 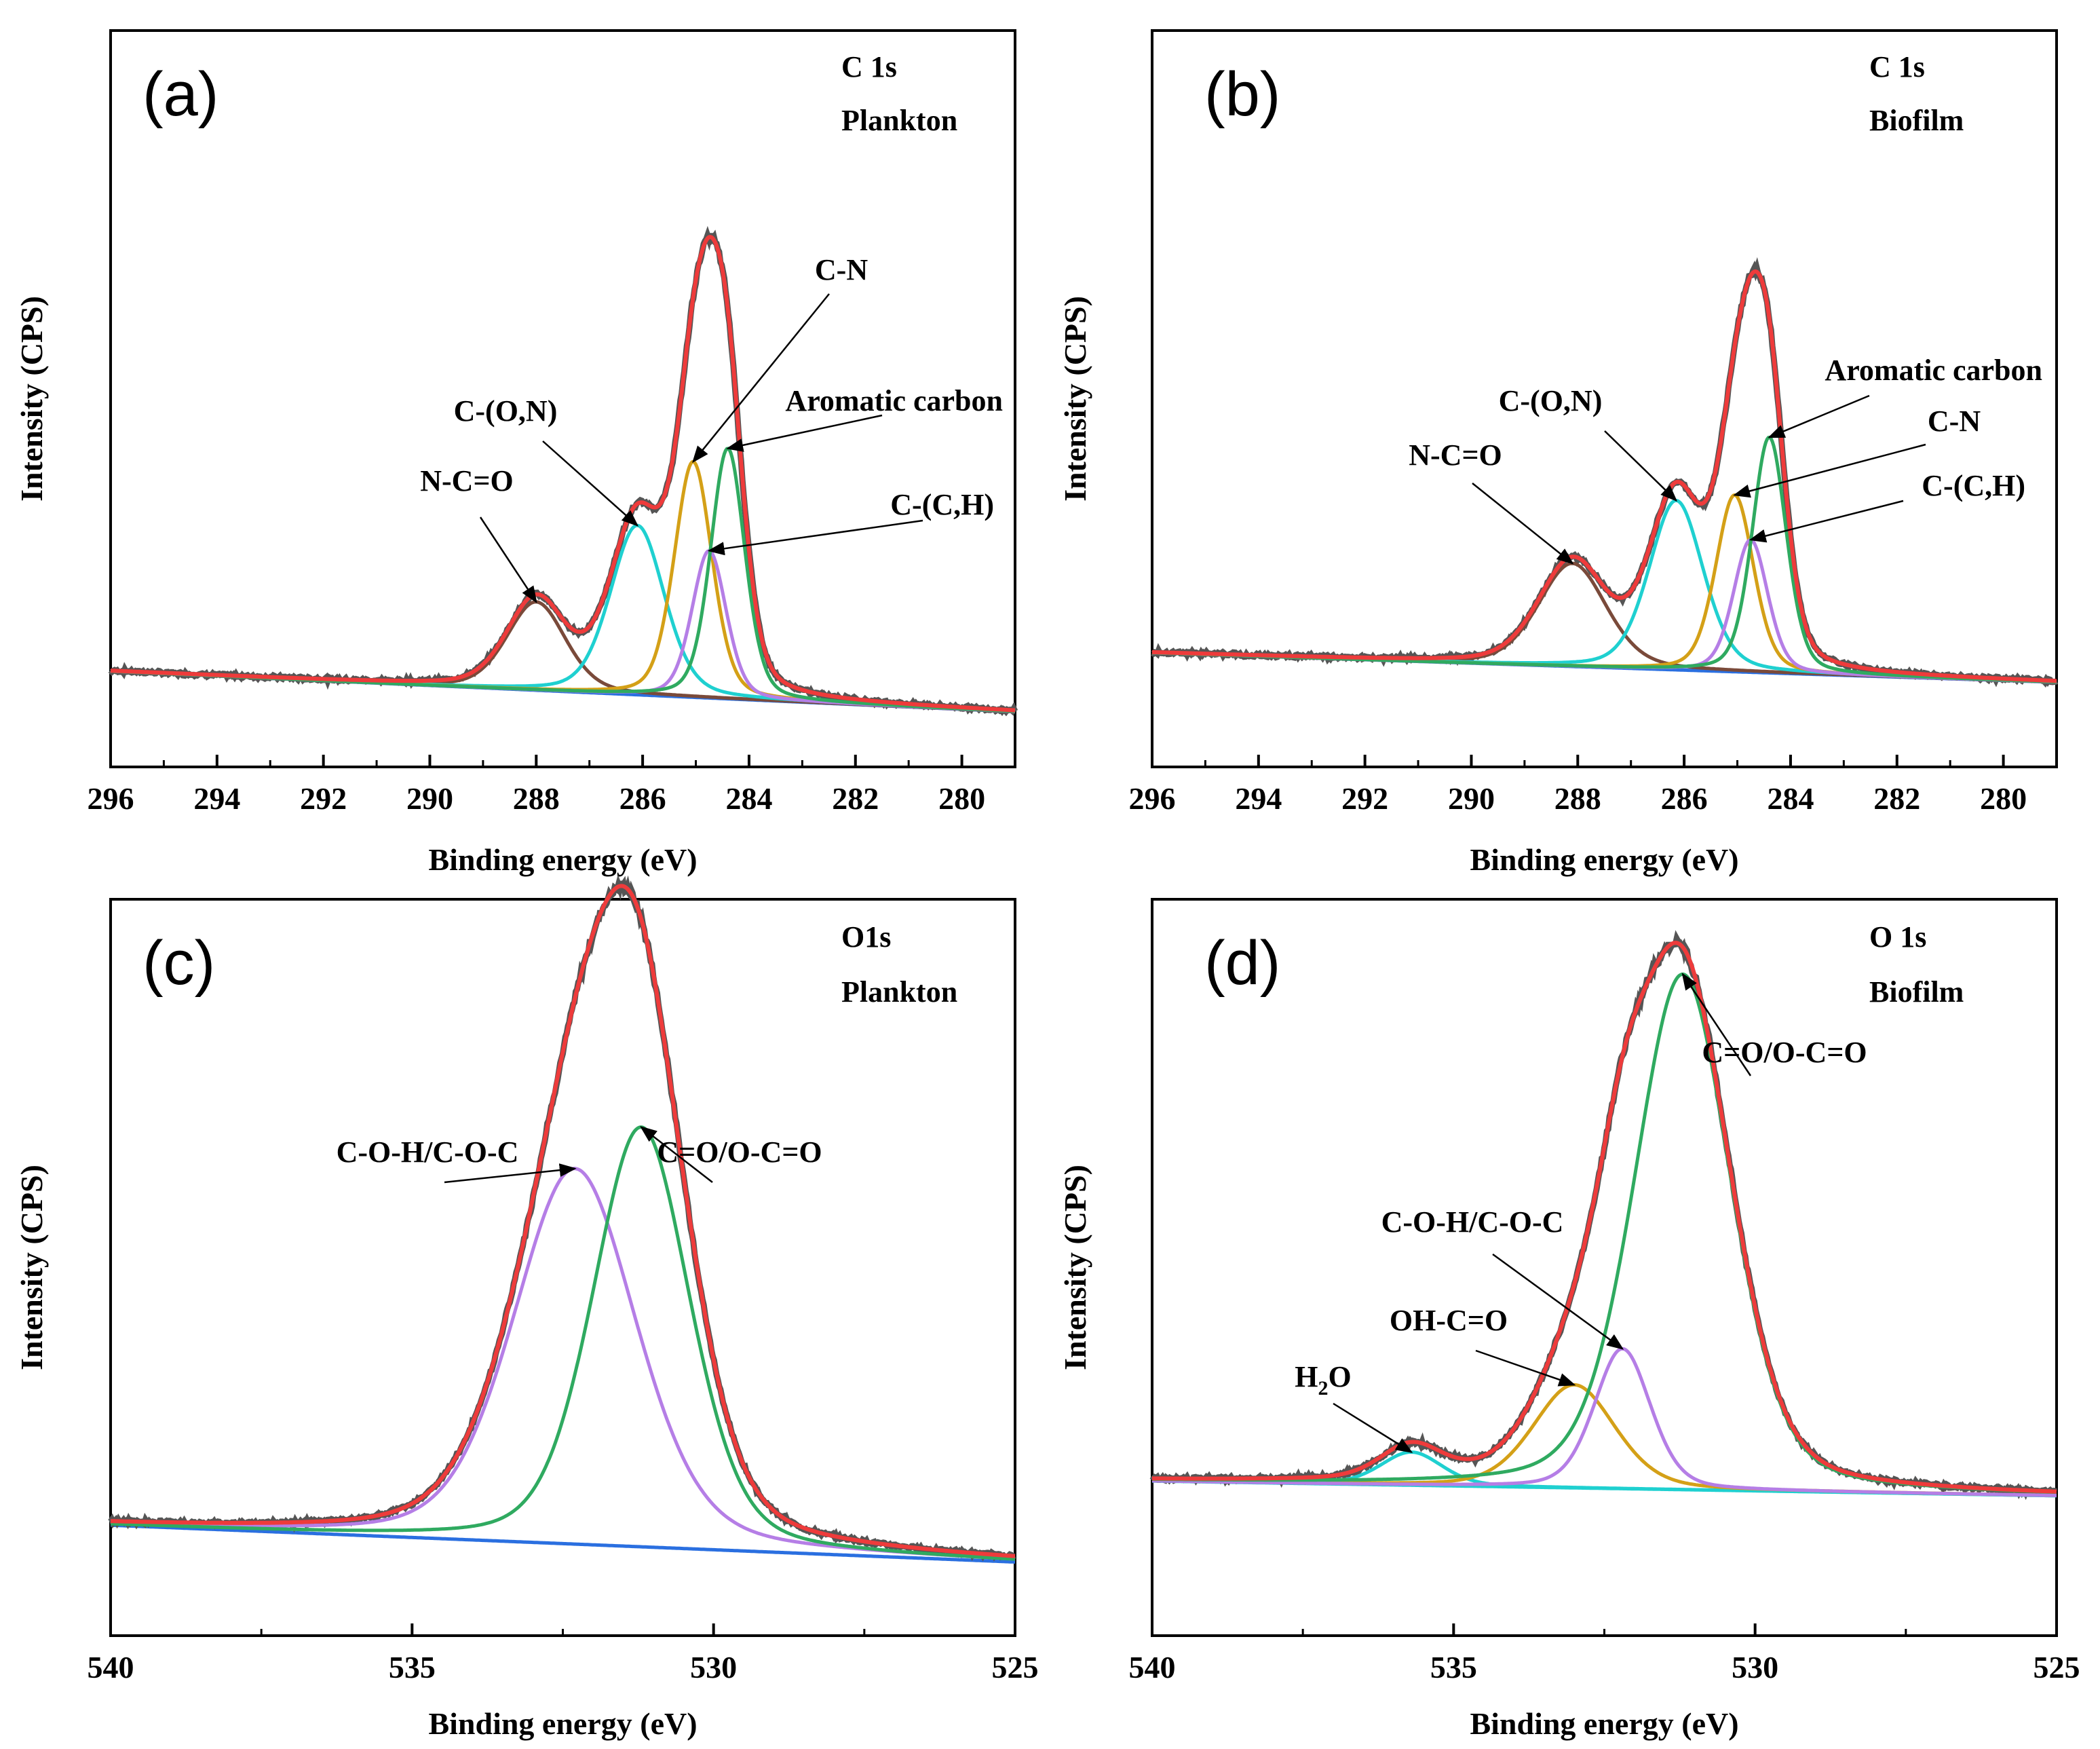 What do you see at coordinates (1242, 94) in the screenshot?
I see `panel-label: (b)` at bounding box center [1242, 94].